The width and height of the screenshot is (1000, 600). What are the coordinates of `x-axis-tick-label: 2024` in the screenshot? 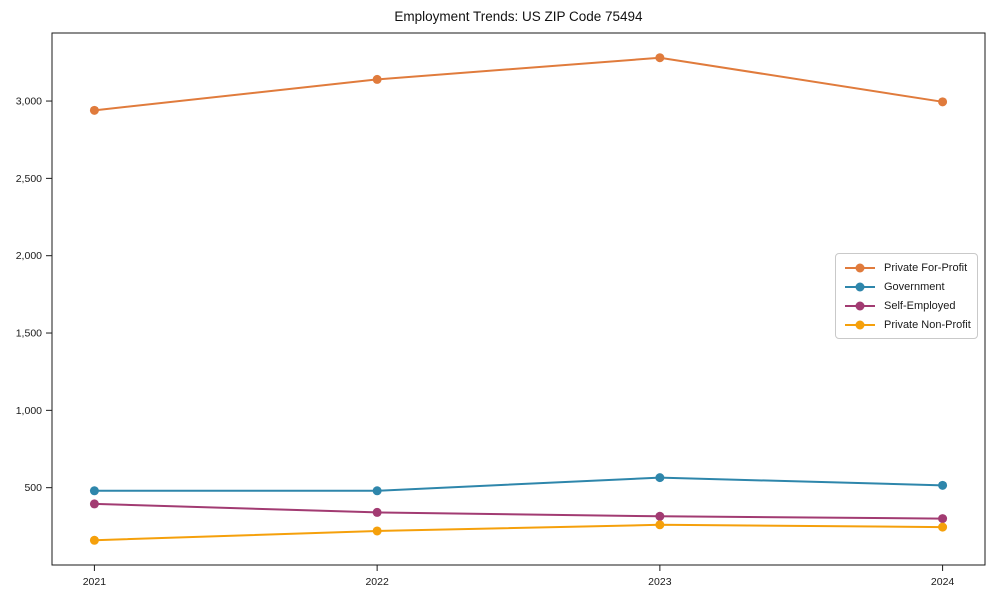 It's located at (943, 582).